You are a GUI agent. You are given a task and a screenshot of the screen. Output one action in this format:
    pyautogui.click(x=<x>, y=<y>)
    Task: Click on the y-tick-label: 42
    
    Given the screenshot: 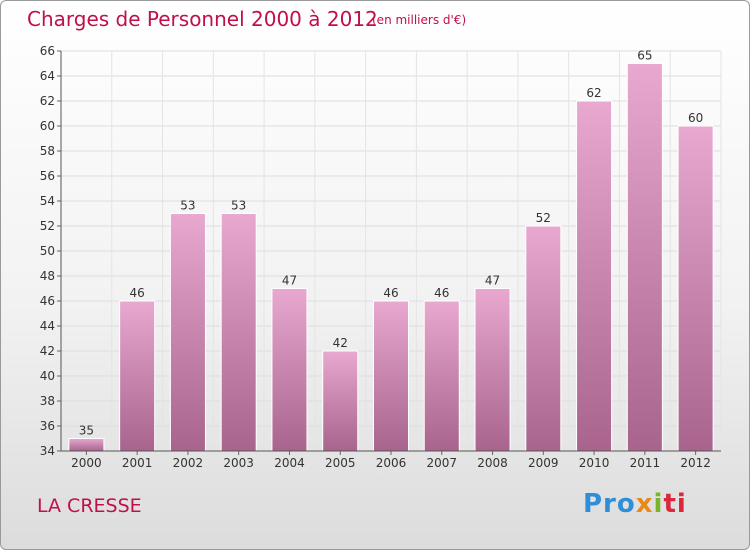 What is the action you would take?
    pyautogui.click(x=47, y=351)
    